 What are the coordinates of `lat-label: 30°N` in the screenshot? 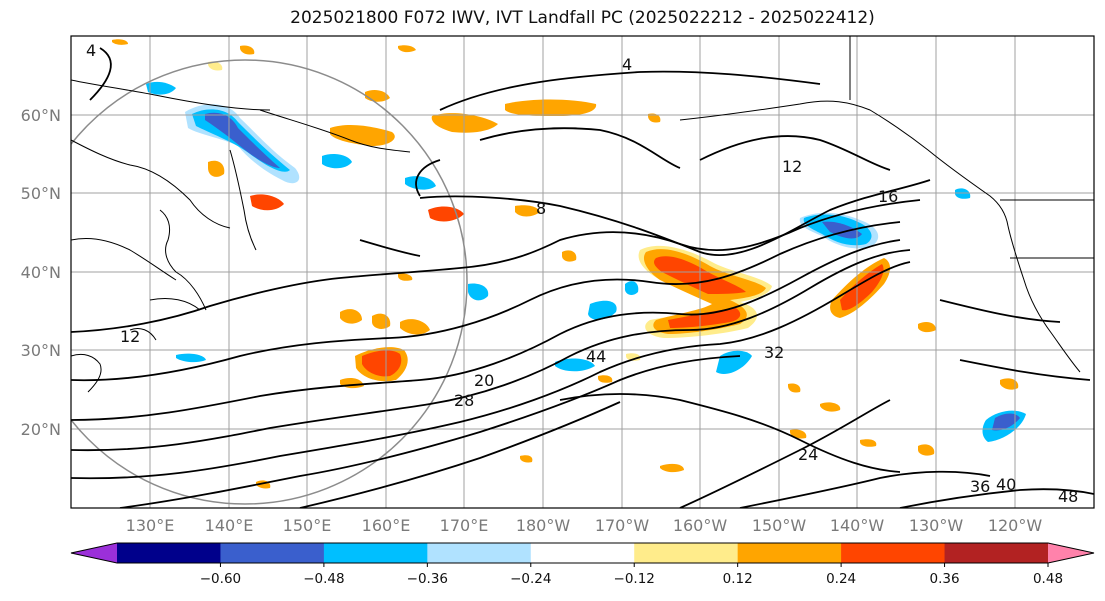 It's located at (41, 350).